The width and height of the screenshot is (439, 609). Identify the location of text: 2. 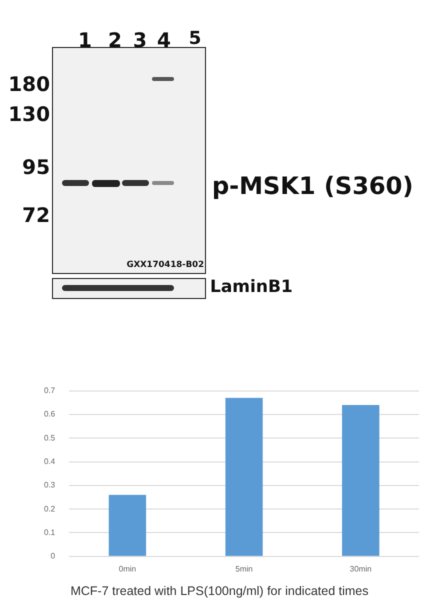
(115, 40).